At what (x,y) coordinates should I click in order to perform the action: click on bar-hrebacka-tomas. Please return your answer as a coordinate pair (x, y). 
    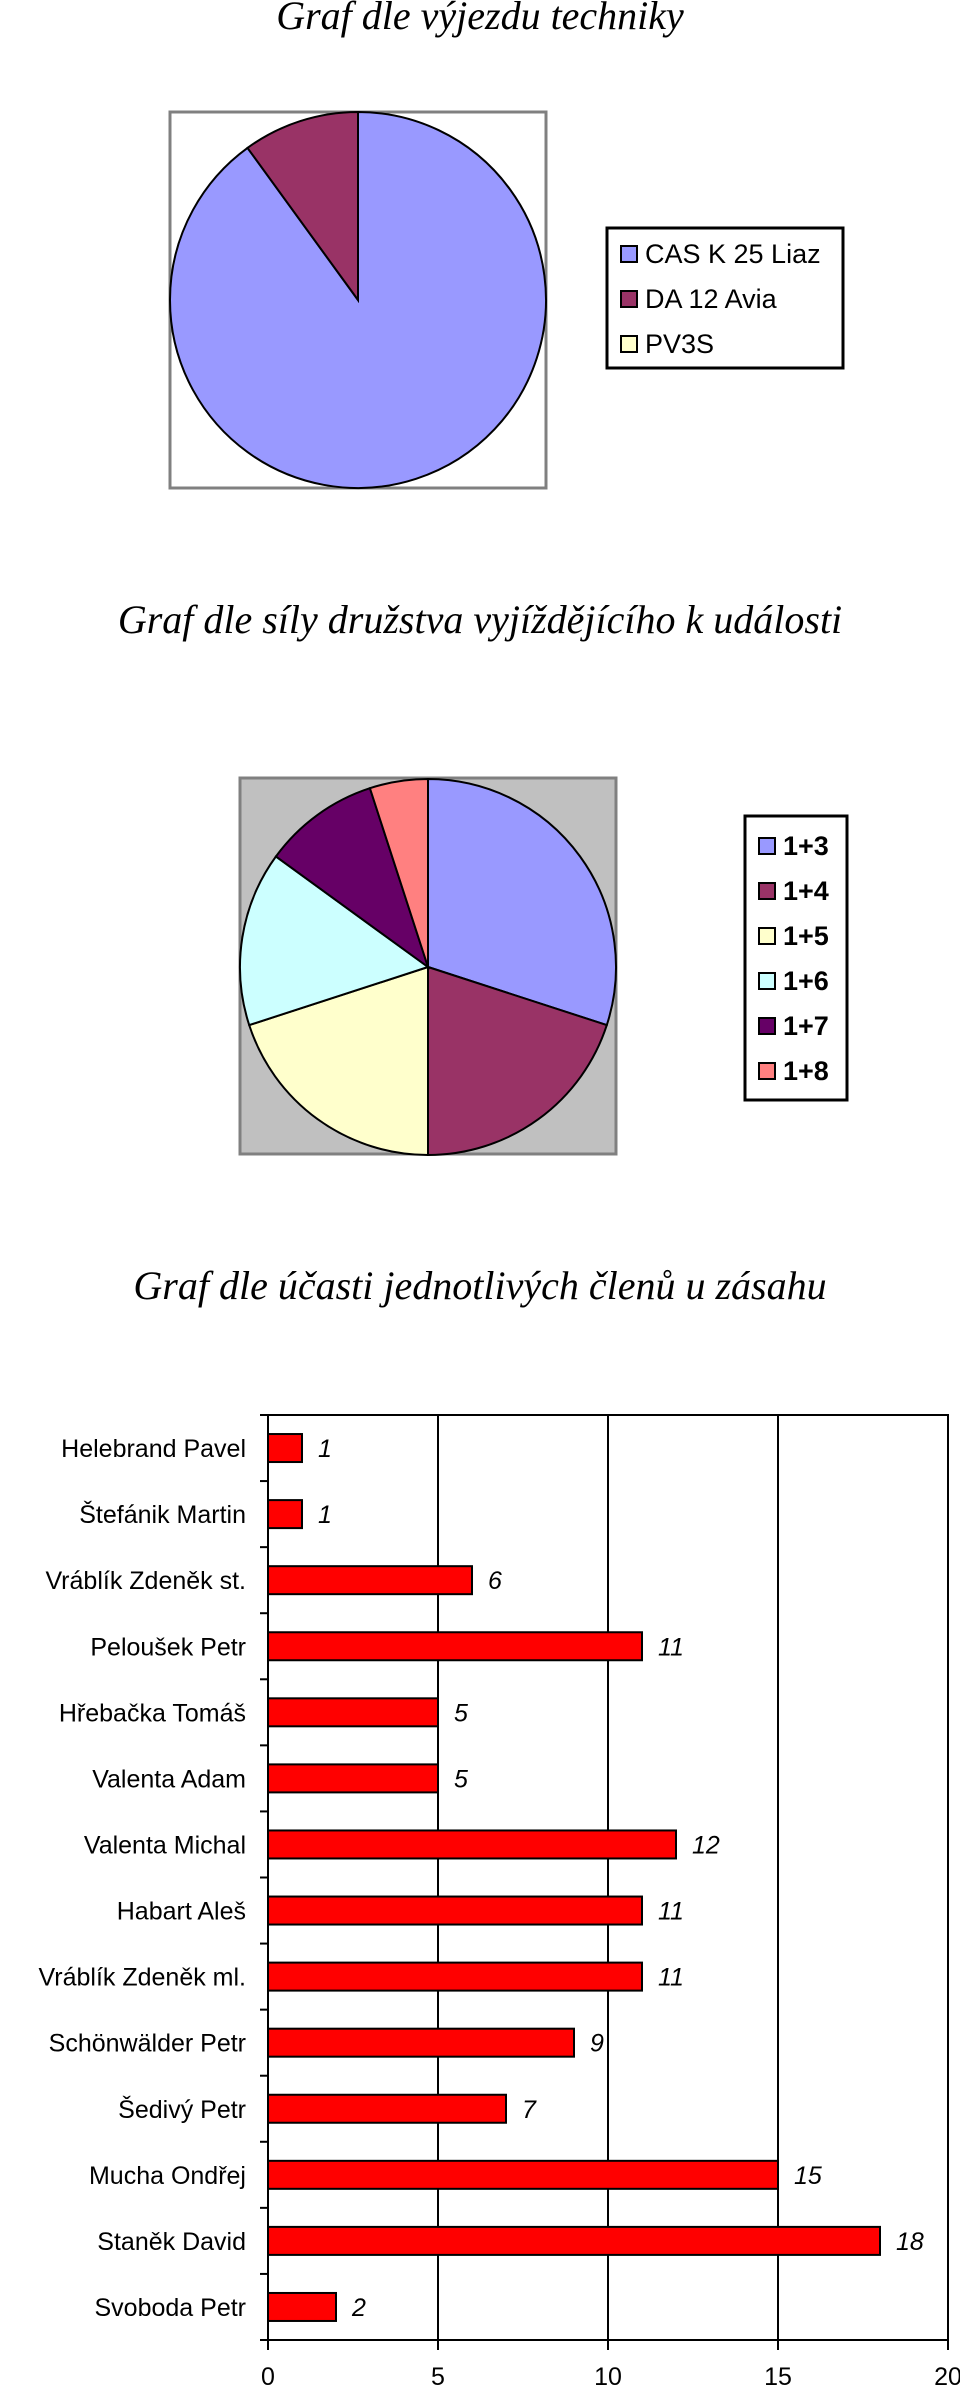
    Looking at the image, I should click on (353, 1712).